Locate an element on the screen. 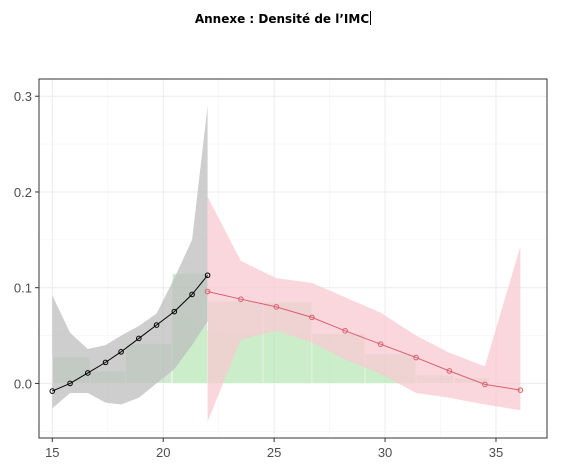 The height and width of the screenshot is (475, 566). text-cursor is located at coordinates (371, 18).